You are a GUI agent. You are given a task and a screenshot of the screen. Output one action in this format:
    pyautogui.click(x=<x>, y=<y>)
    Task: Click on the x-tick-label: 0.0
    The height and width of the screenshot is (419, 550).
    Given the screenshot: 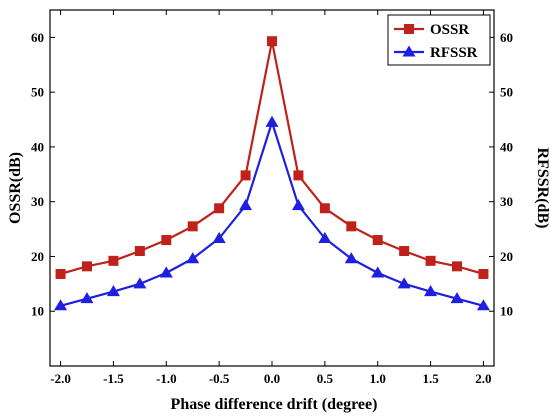 What is the action you would take?
    pyautogui.click(x=272, y=378)
    